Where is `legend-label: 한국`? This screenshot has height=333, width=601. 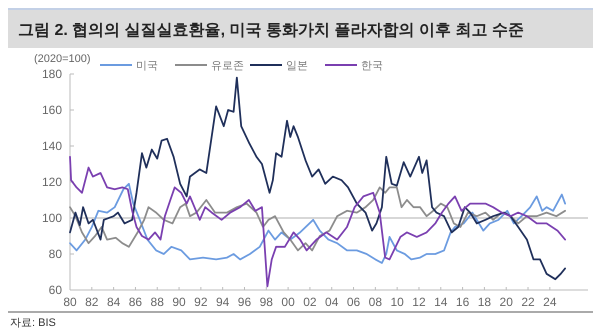
legend-label: 한국 is located at coordinates (372, 66).